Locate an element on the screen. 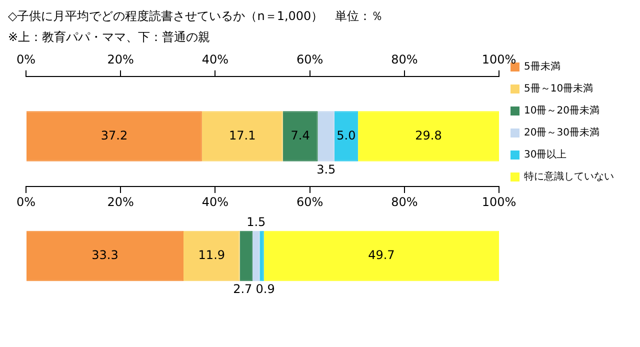 The height and width of the screenshot is (347, 640). data-label: 2.7 is located at coordinates (242, 289).